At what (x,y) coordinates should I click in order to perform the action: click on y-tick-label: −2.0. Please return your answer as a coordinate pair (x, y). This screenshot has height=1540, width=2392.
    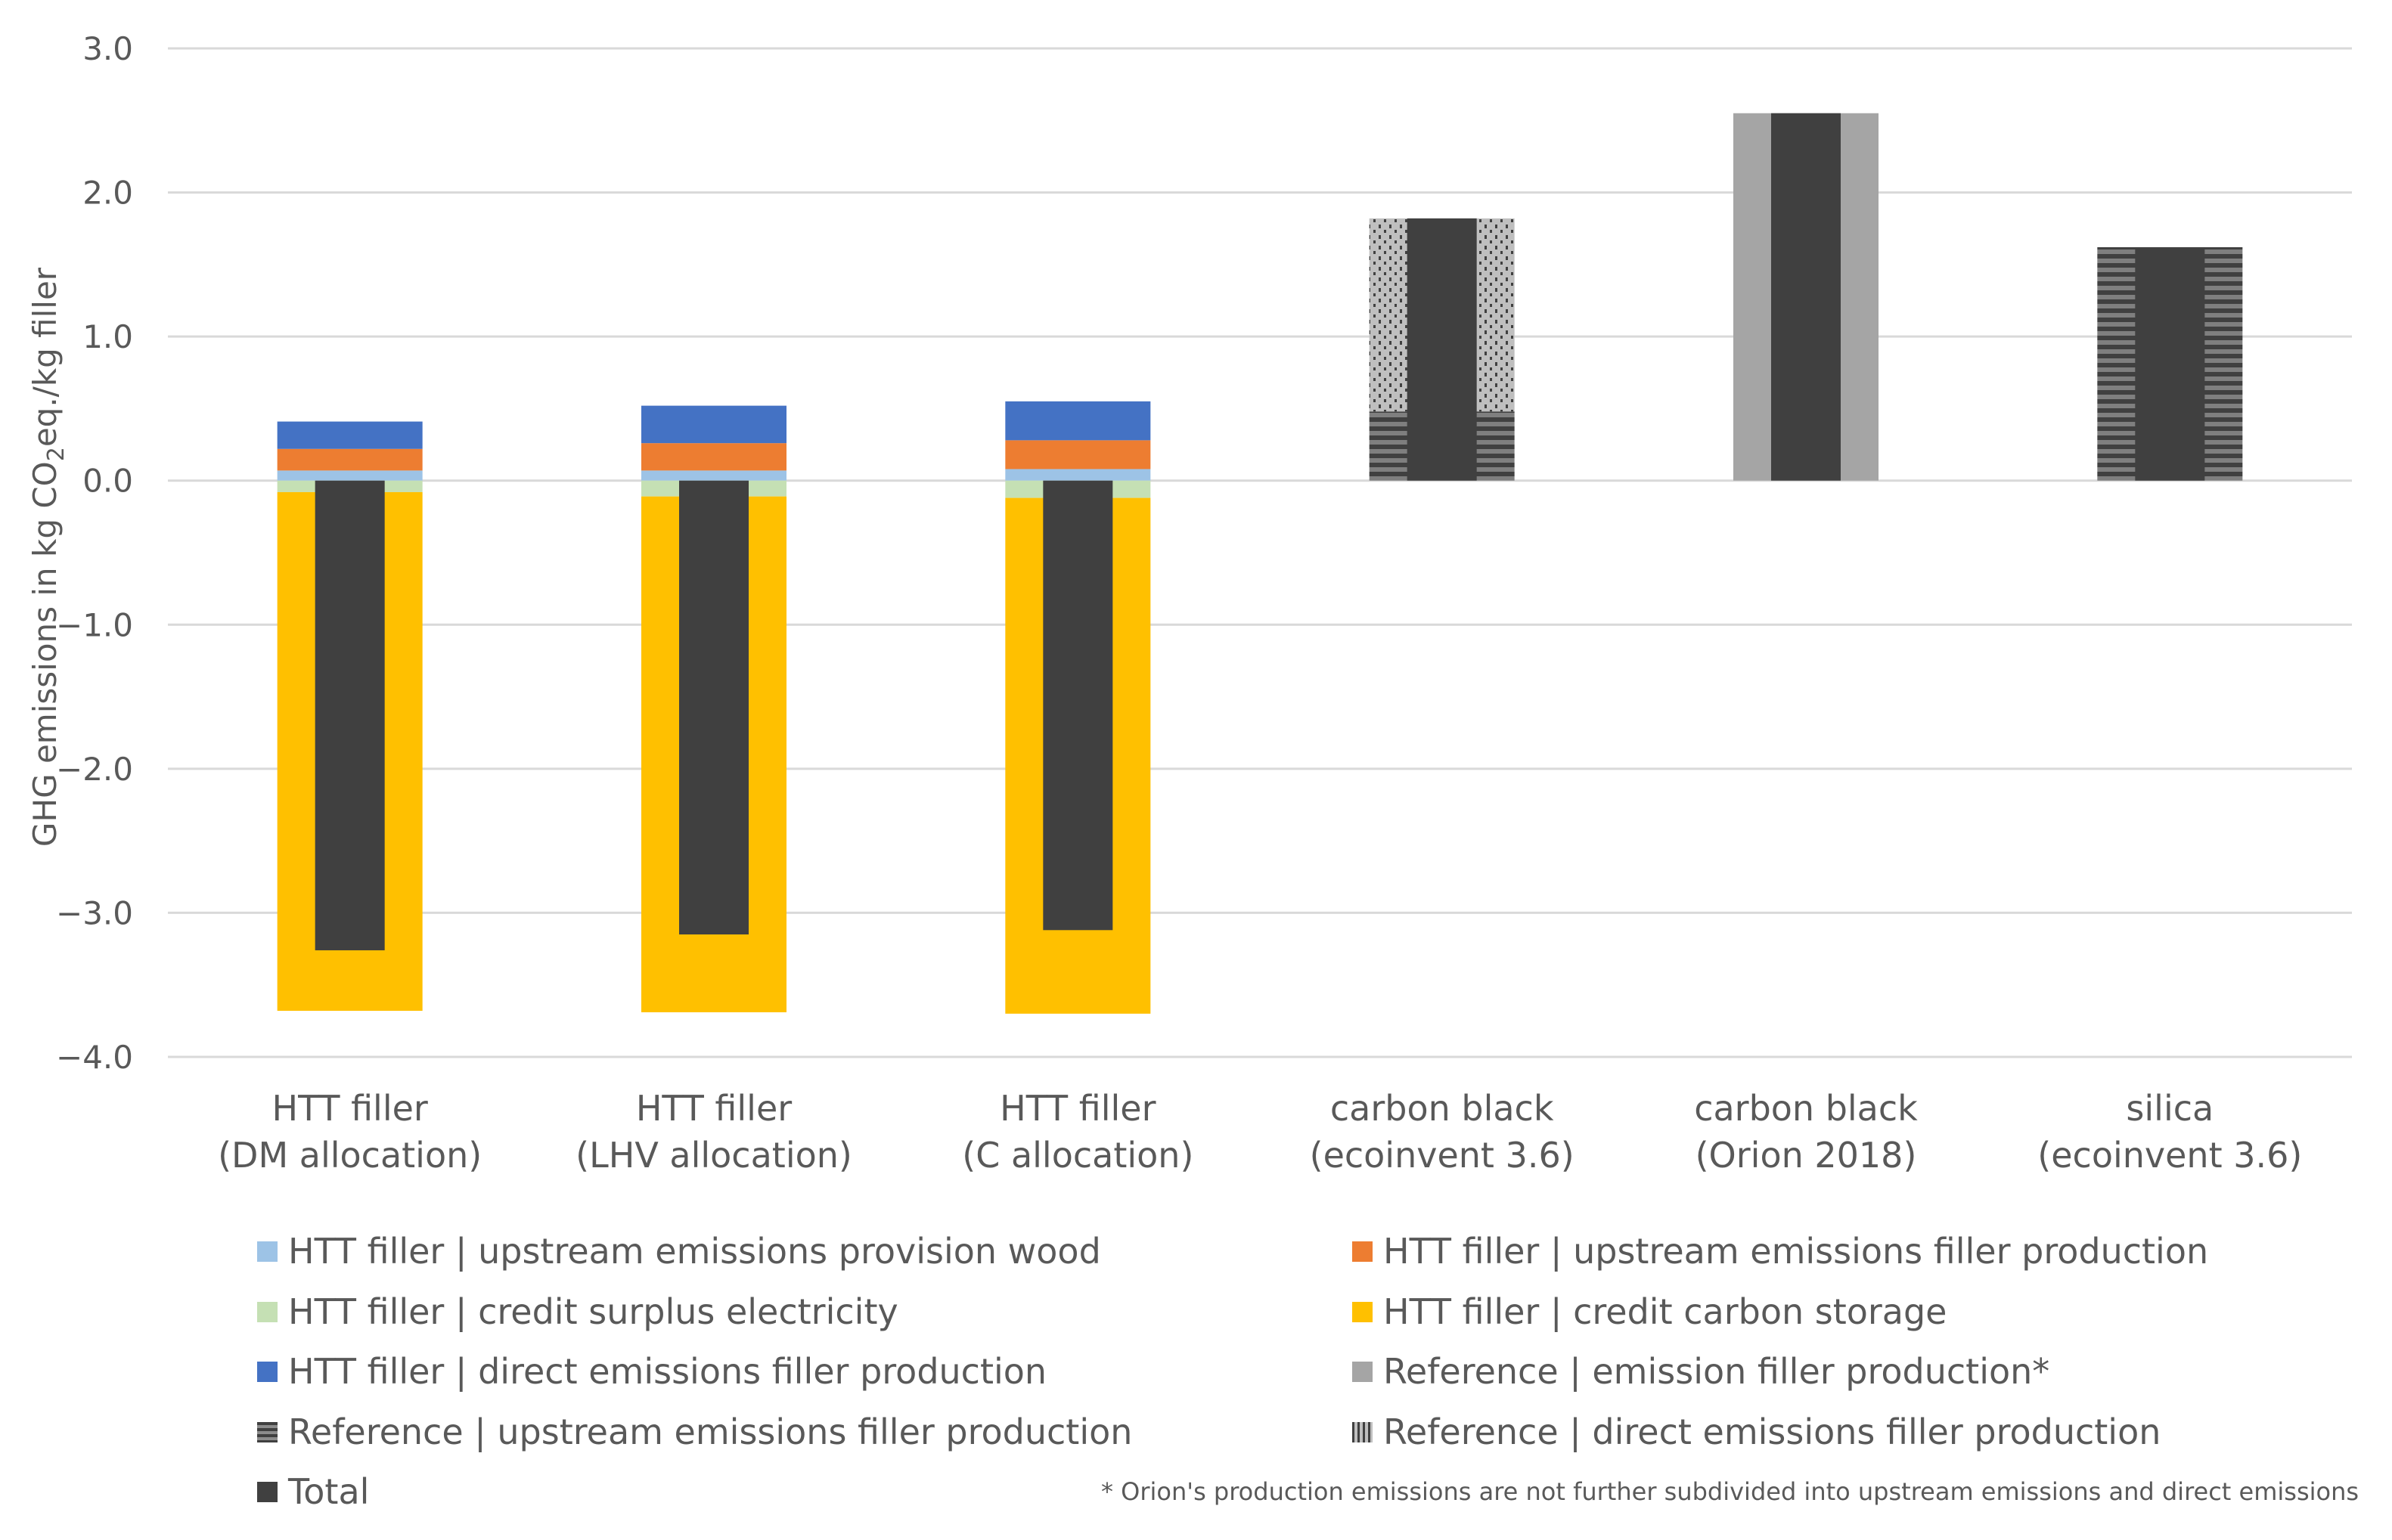
    Looking at the image, I should click on (95, 769).